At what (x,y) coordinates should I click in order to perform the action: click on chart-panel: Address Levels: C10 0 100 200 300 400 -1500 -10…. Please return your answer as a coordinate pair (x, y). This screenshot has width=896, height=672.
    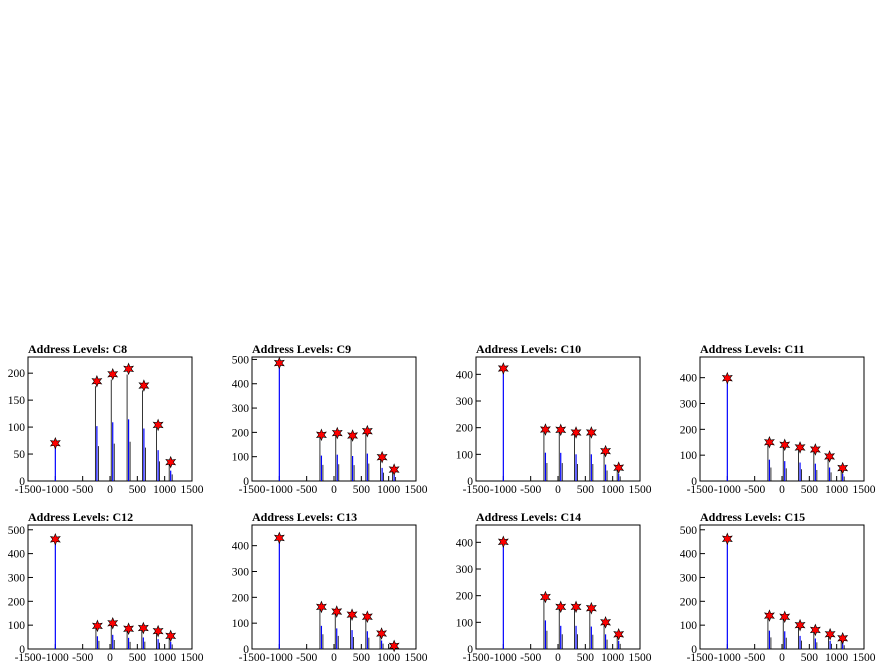
    Looking at the image, I should click on (554, 419).